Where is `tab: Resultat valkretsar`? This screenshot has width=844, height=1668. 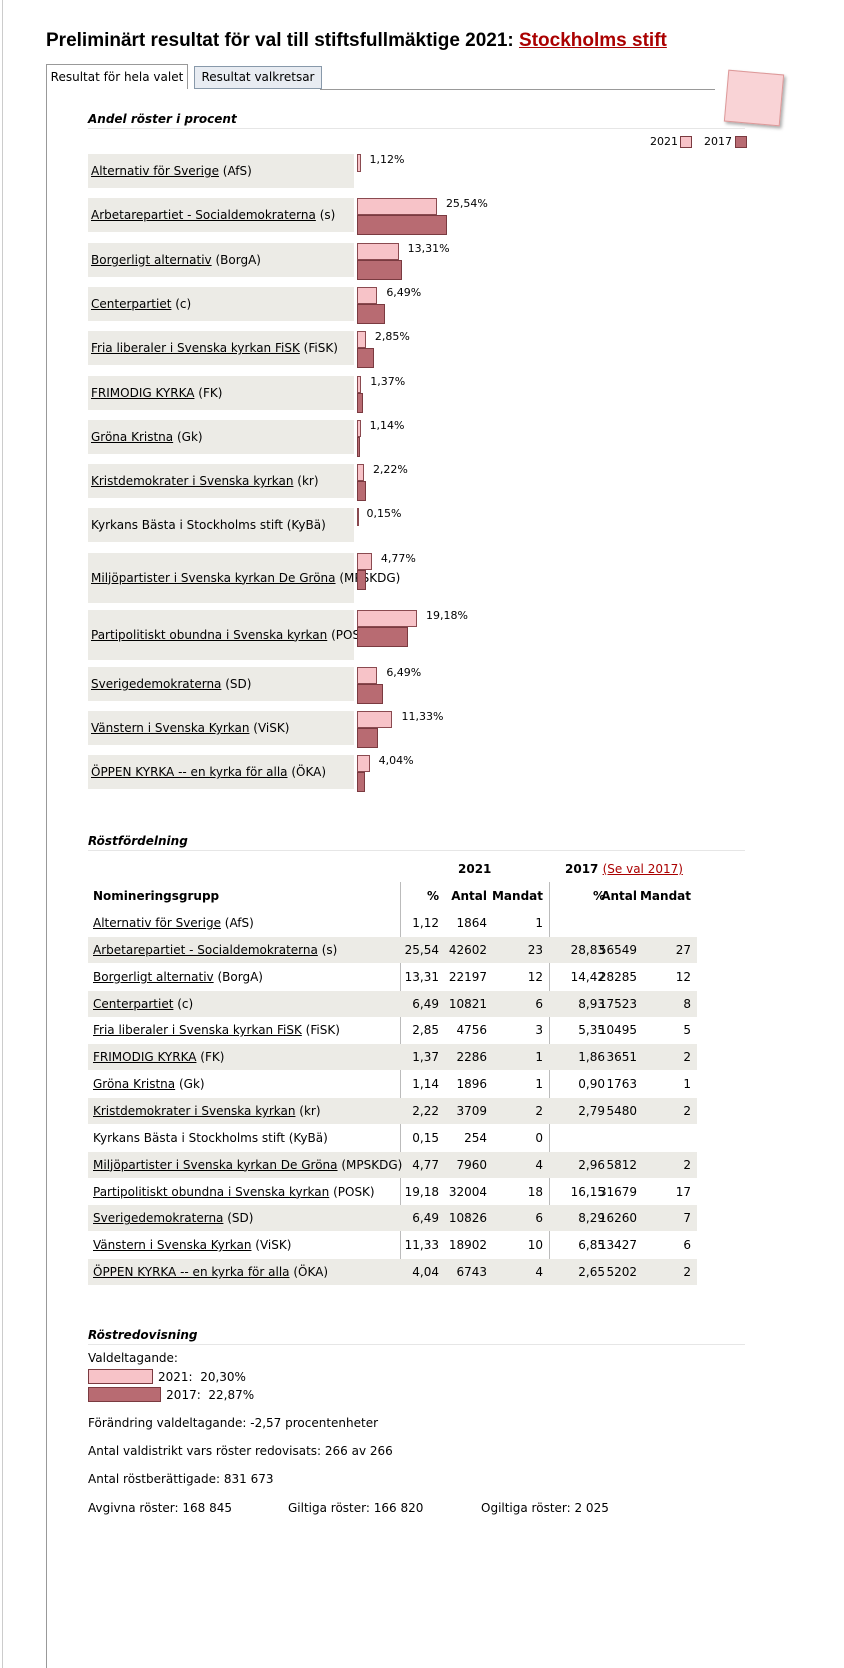
tab: Resultat valkretsar is located at coordinates (258, 77).